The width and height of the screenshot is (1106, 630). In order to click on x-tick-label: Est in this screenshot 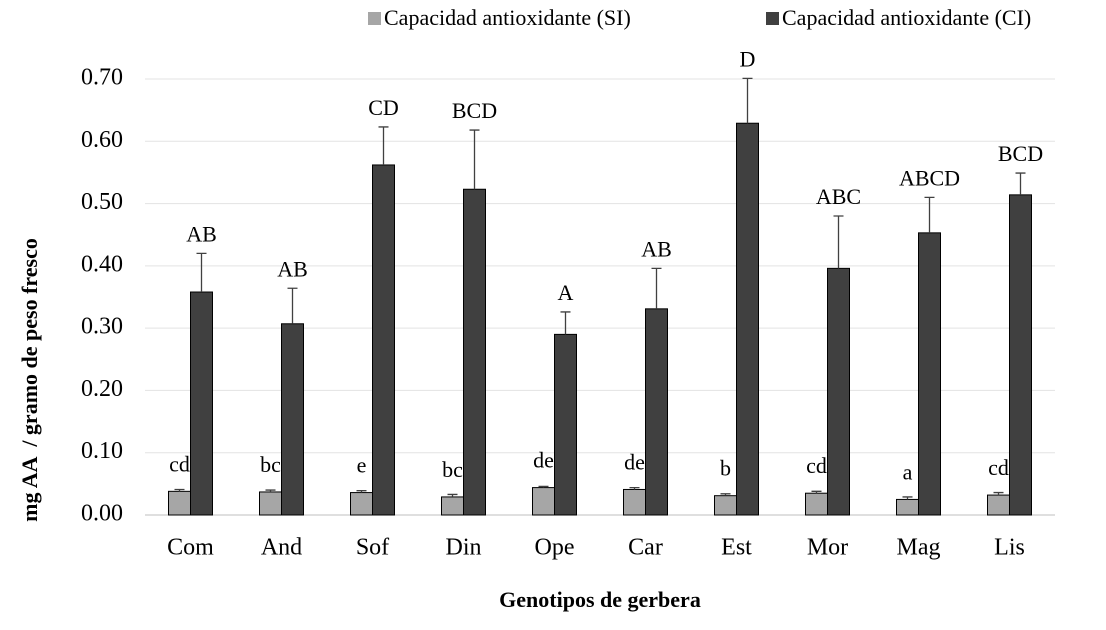, I will do `click(736, 548)`.